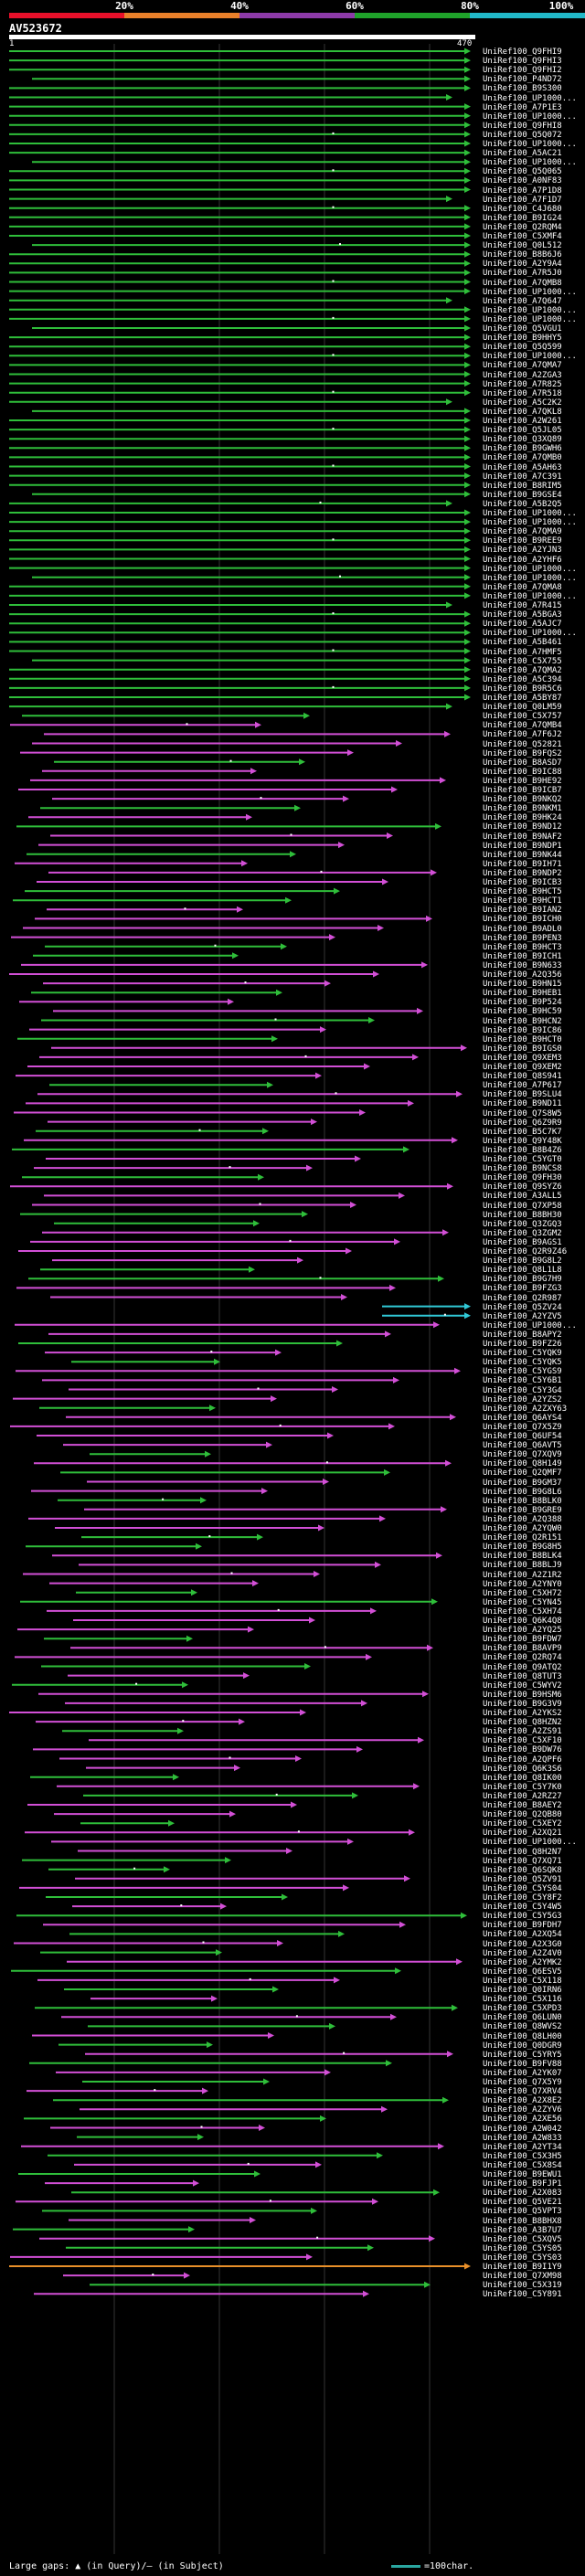 The width and height of the screenshot is (585, 2576). I want to click on hit-label: UniRef100_Q0LM59, so click(522, 708).